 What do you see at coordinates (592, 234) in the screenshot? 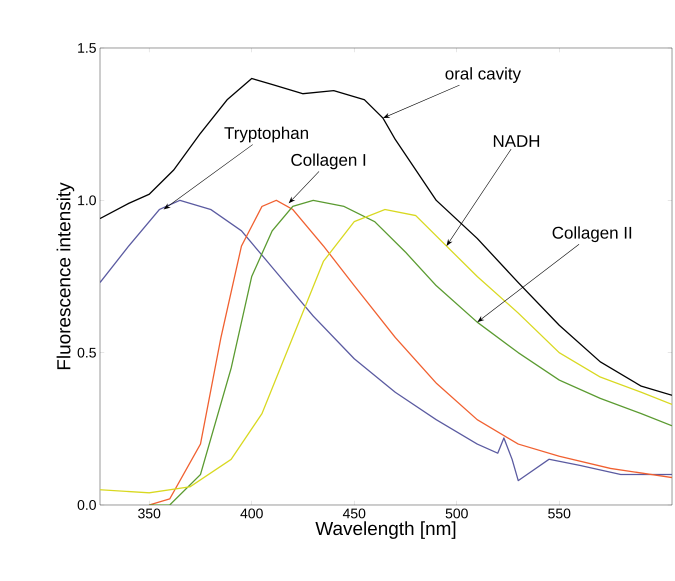
I see `annotation: Collagen II` at bounding box center [592, 234].